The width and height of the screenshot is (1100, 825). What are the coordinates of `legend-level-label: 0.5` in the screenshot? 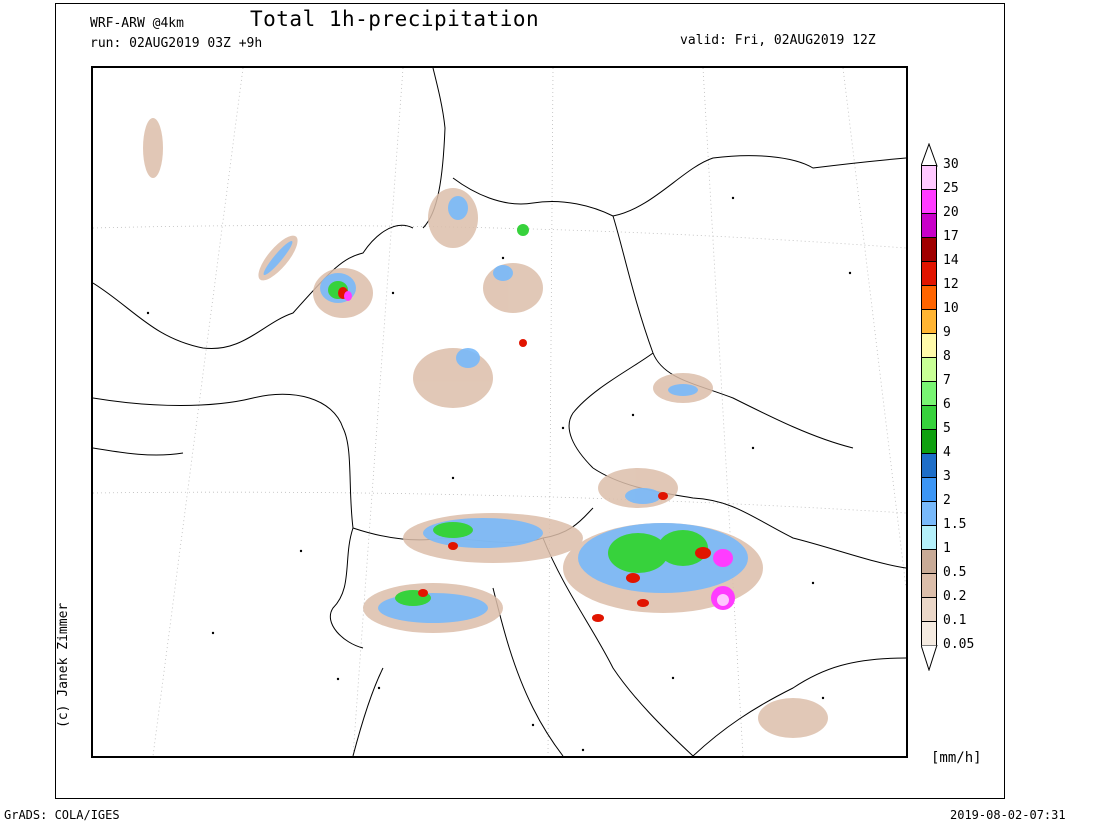 It's located at (955, 572).